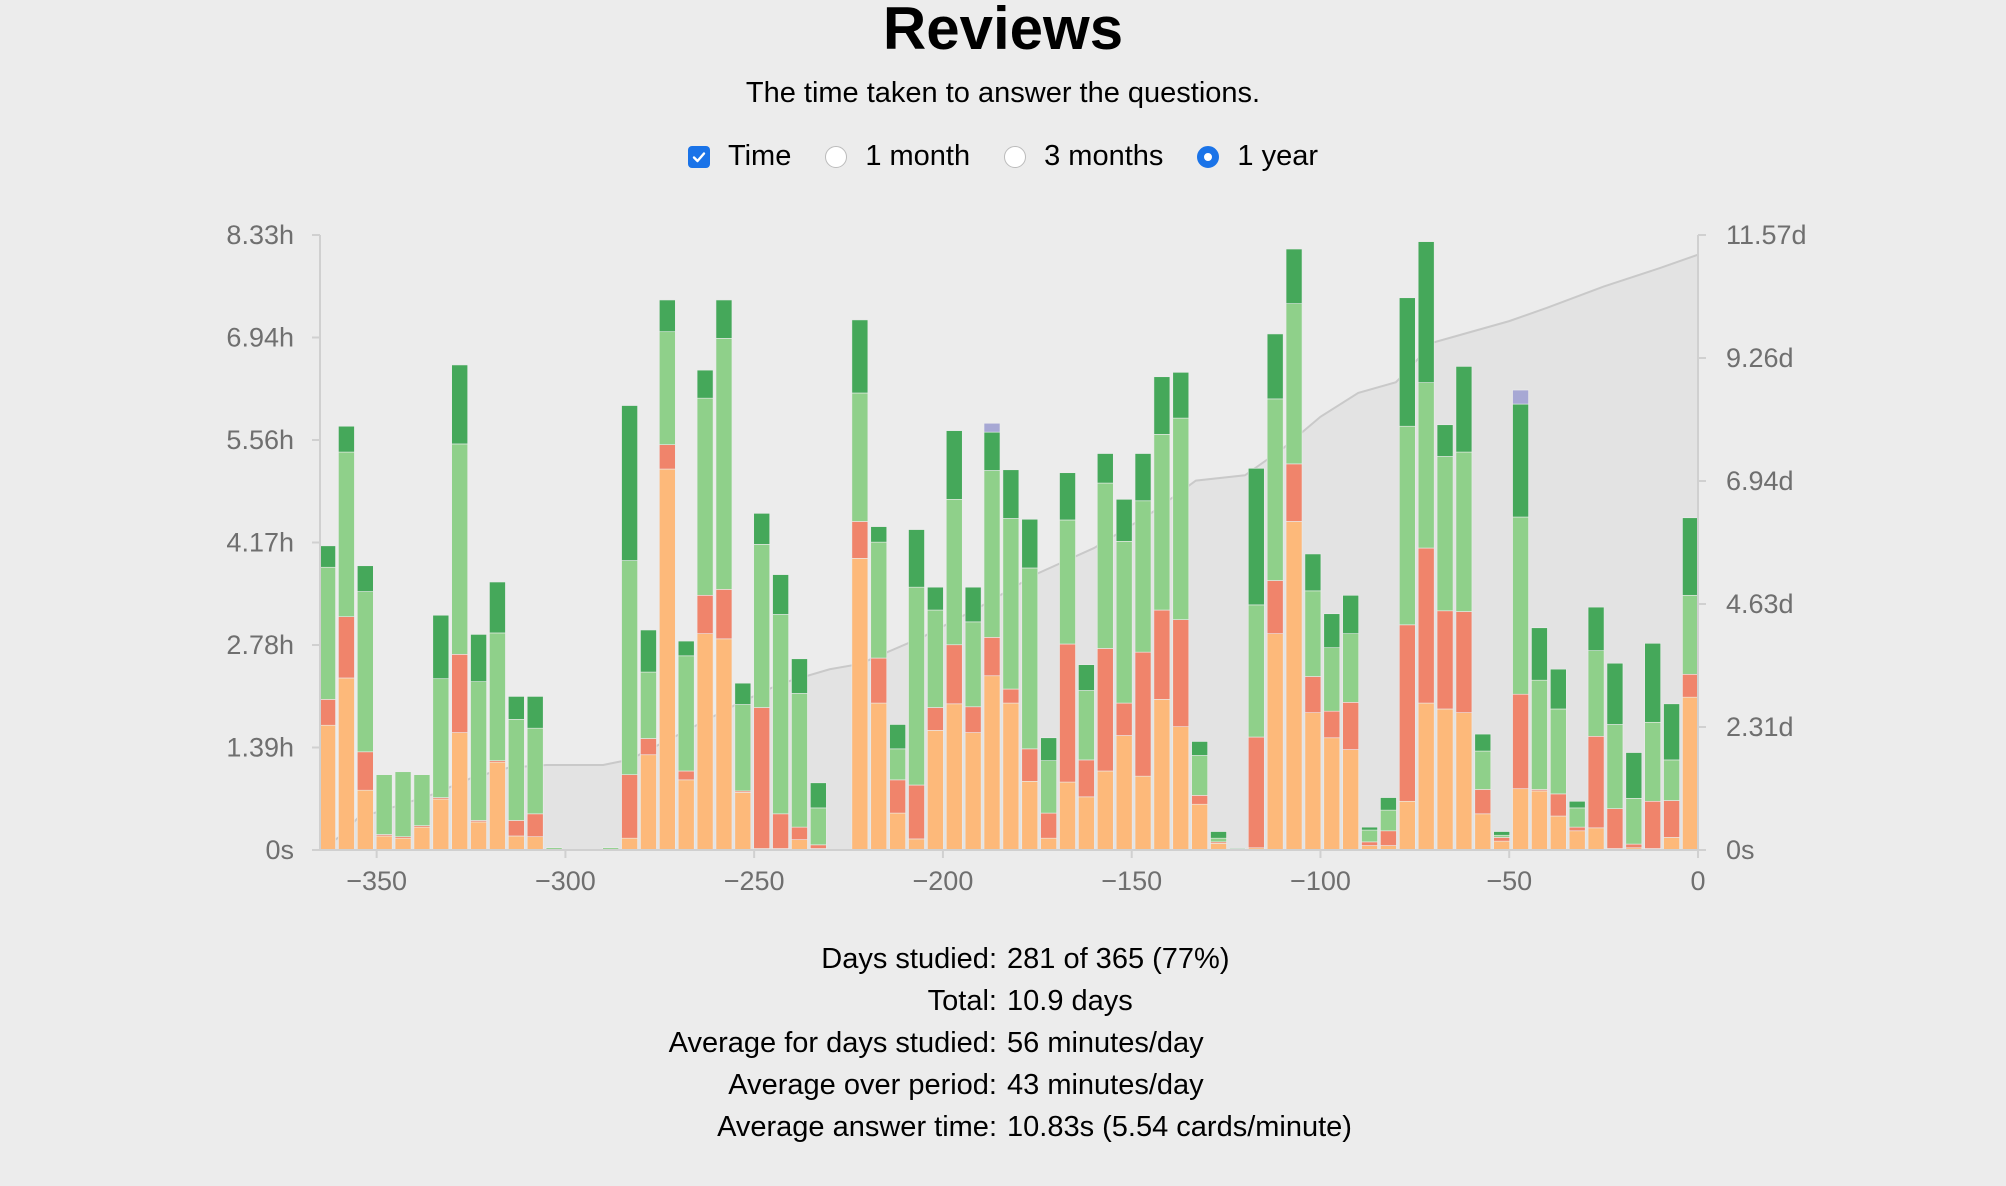 The width and height of the screenshot is (2006, 1186). I want to click on range-option-1-month: 1 month, so click(897, 156).